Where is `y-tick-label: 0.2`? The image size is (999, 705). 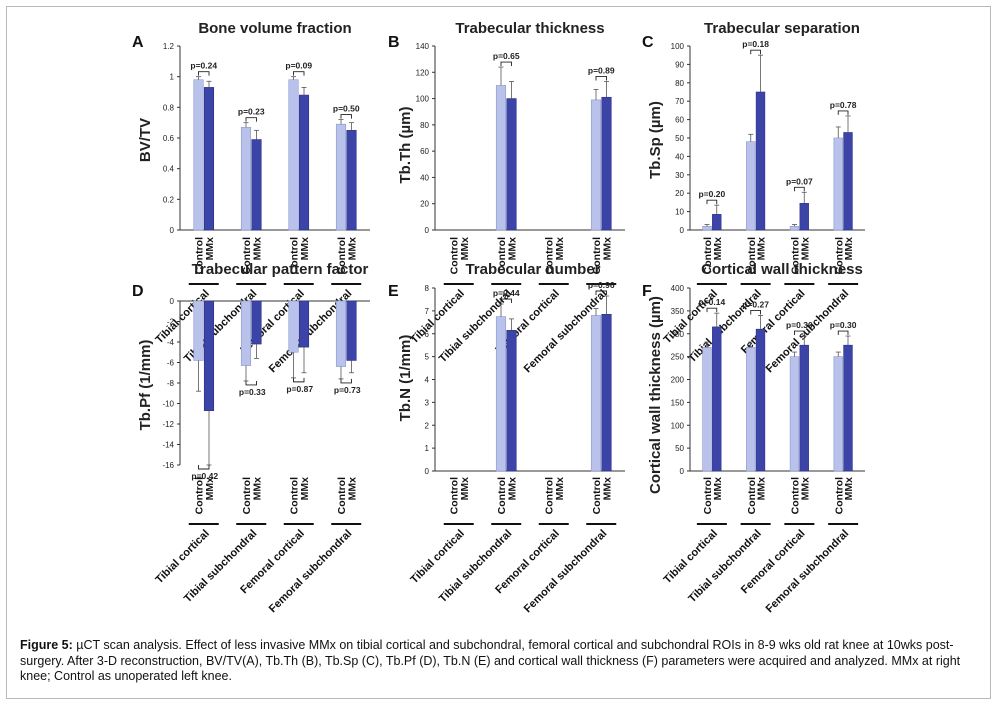 y-tick-label: 0.2 is located at coordinates (169, 199).